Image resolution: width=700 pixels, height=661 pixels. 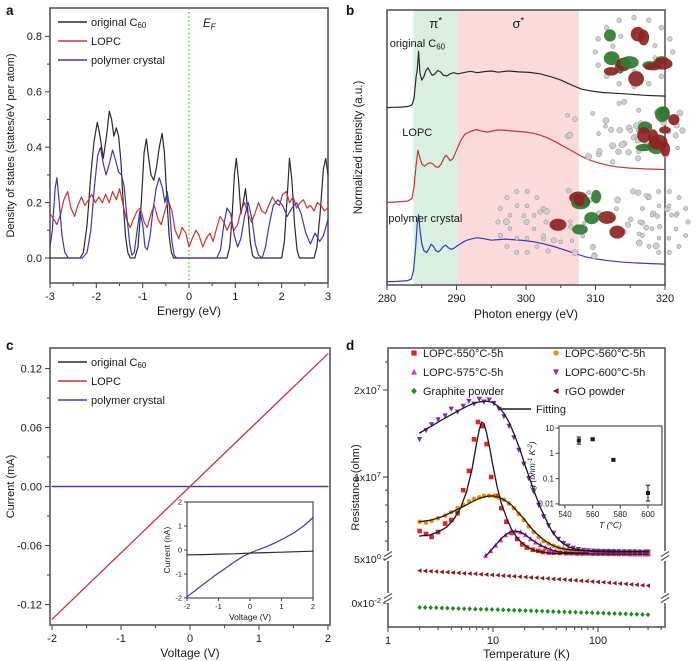 I want to click on molecule-inset-polymer-crystal, so click(x=593, y=223).